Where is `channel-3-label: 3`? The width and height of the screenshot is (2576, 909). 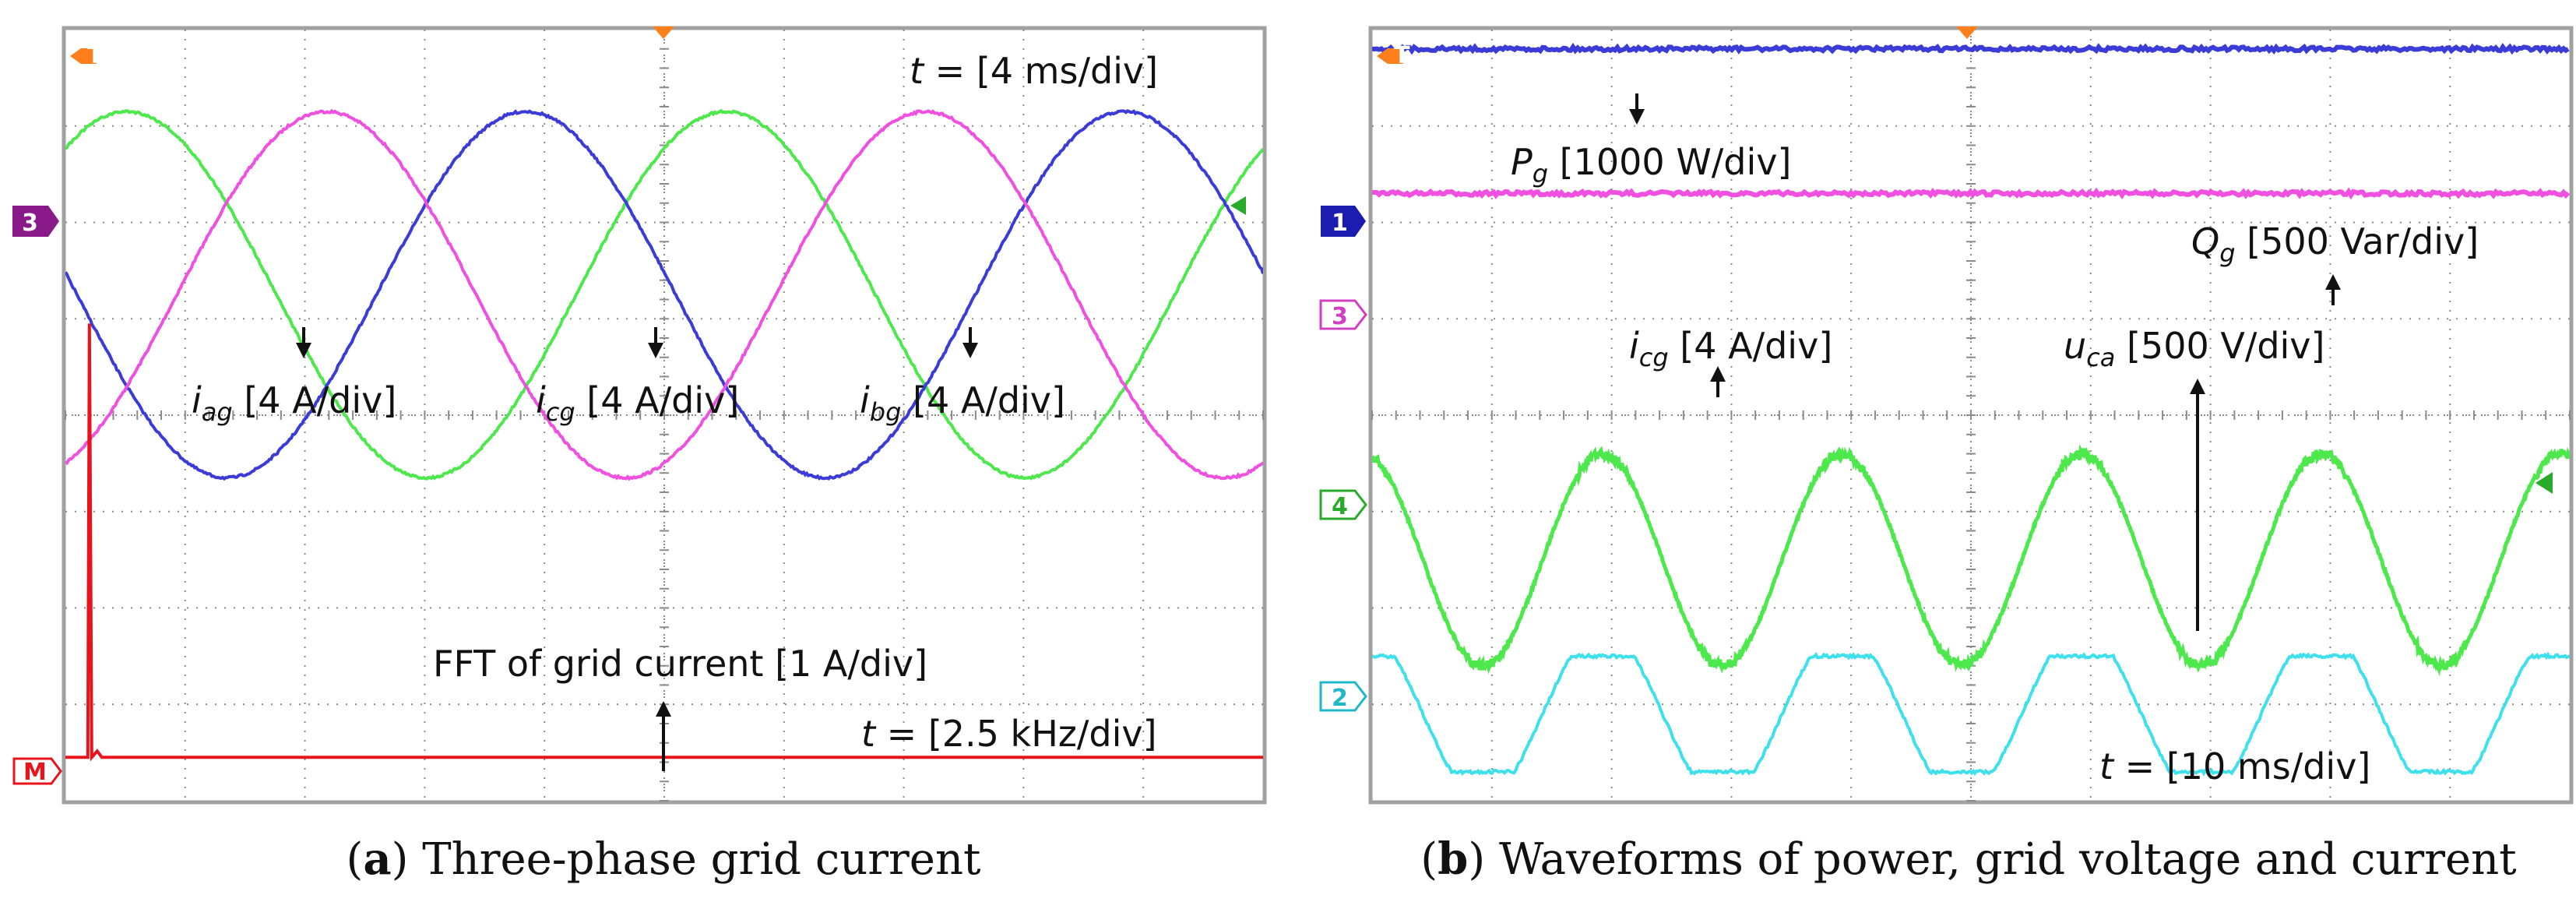 channel-3-label: 3 is located at coordinates (30, 223).